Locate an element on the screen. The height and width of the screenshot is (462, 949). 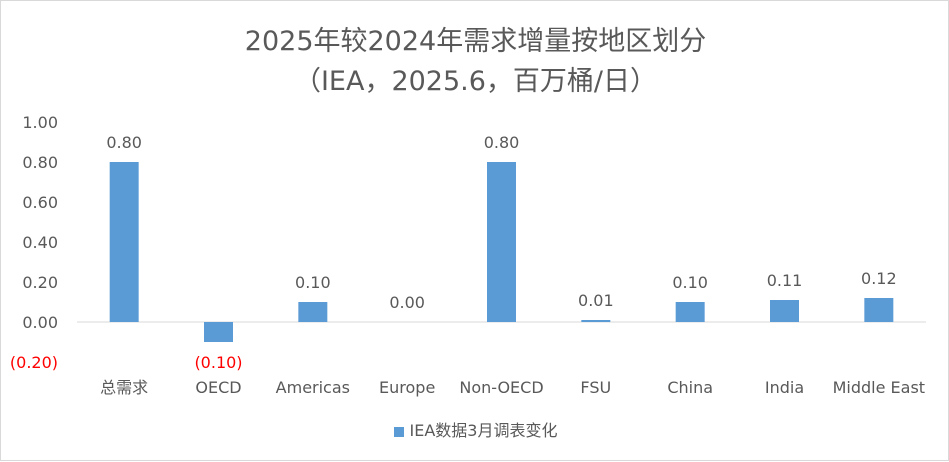
legend: IEA数据3月调表变化 is located at coordinates (475, 429).